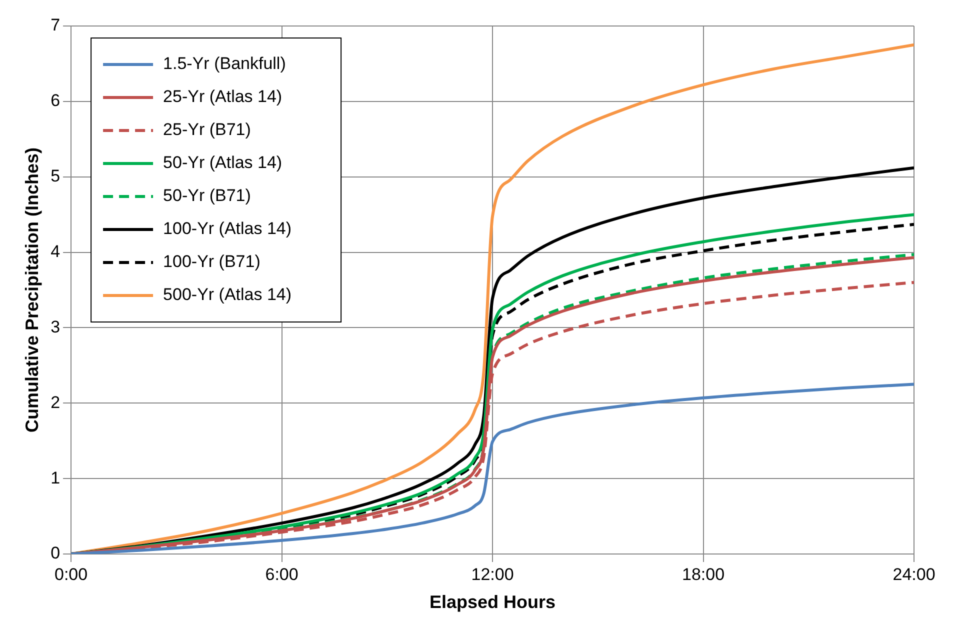 Image resolution: width=954 pixels, height=638 pixels. What do you see at coordinates (55, 326) in the screenshot?
I see `y-tick-label: 3` at bounding box center [55, 326].